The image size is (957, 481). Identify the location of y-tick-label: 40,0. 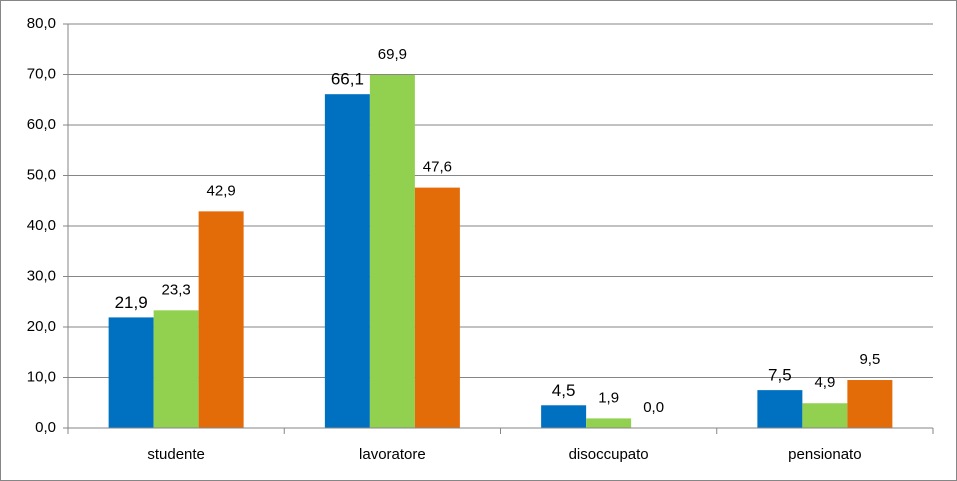
(41, 225).